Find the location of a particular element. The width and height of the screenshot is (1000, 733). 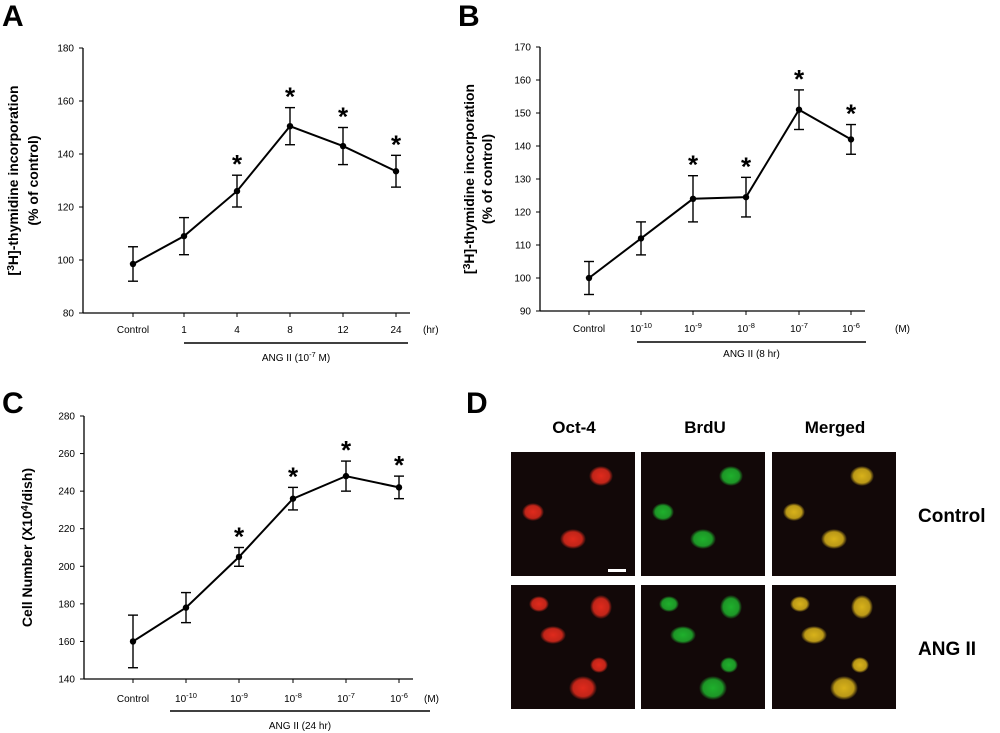

y-tick-label: 120 is located at coordinates (522, 213).